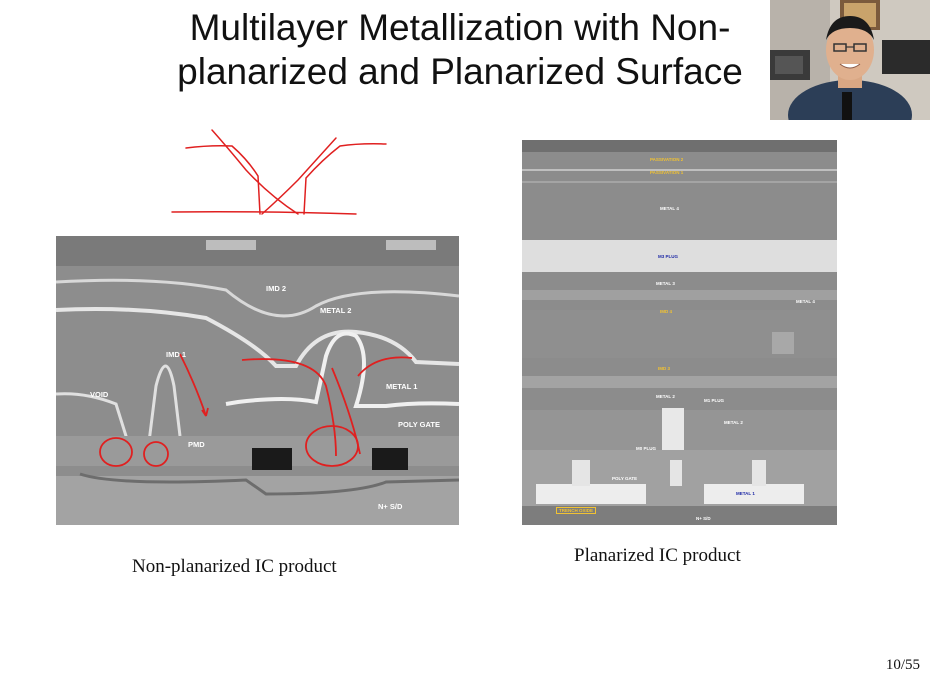 This screenshot has width=930, height=696. I want to click on label-m1-plug: M1 PLUG, so click(714, 400).